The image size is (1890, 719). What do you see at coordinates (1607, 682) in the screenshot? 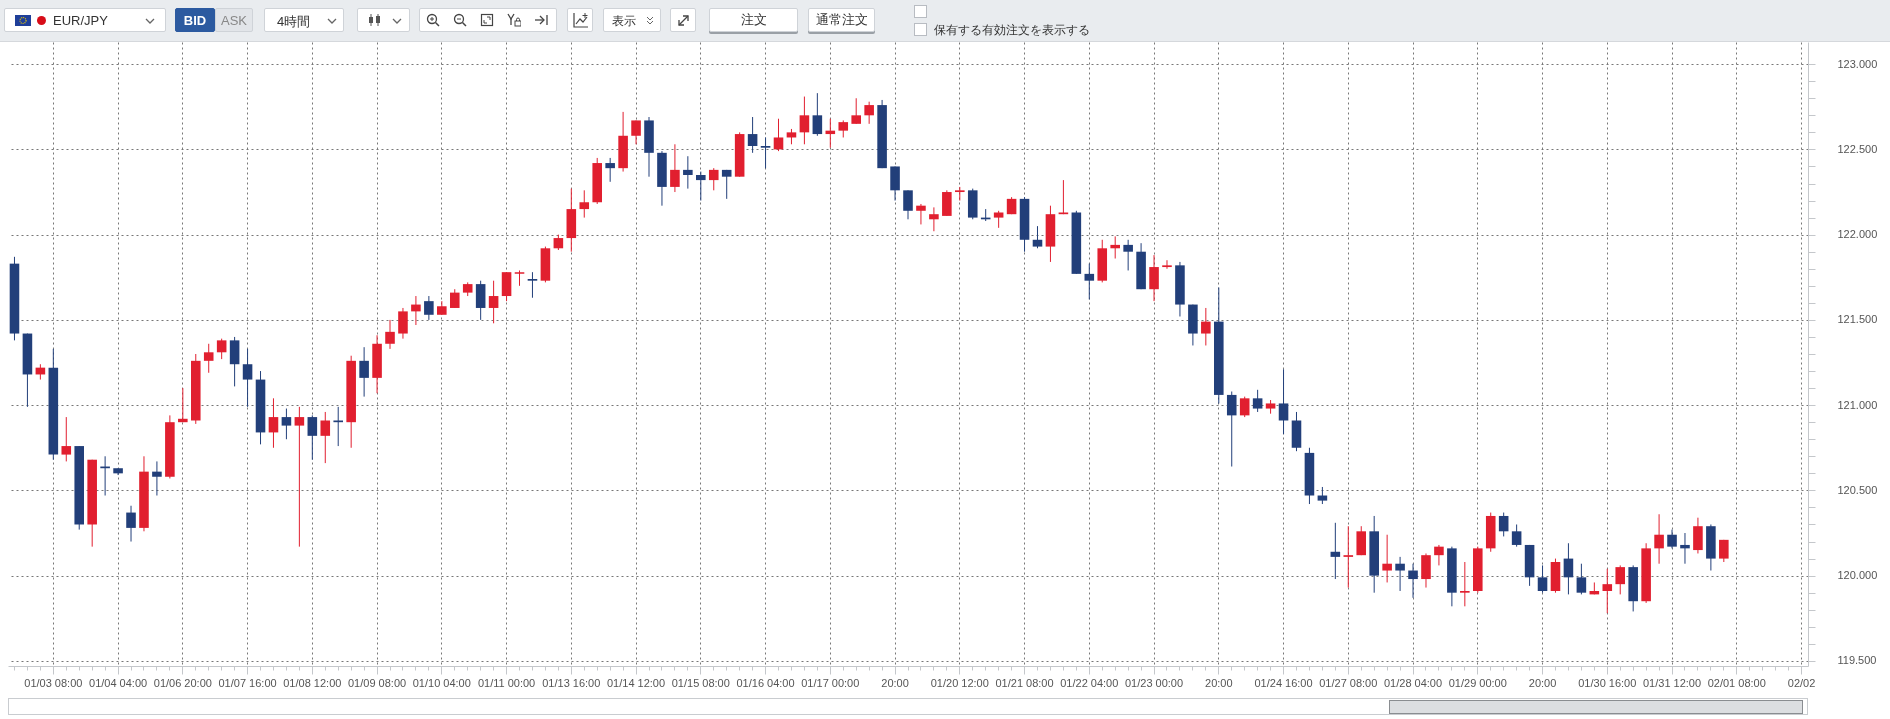
I see `x-tick-label: 01/30 16:00` at bounding box center [1607, 682].